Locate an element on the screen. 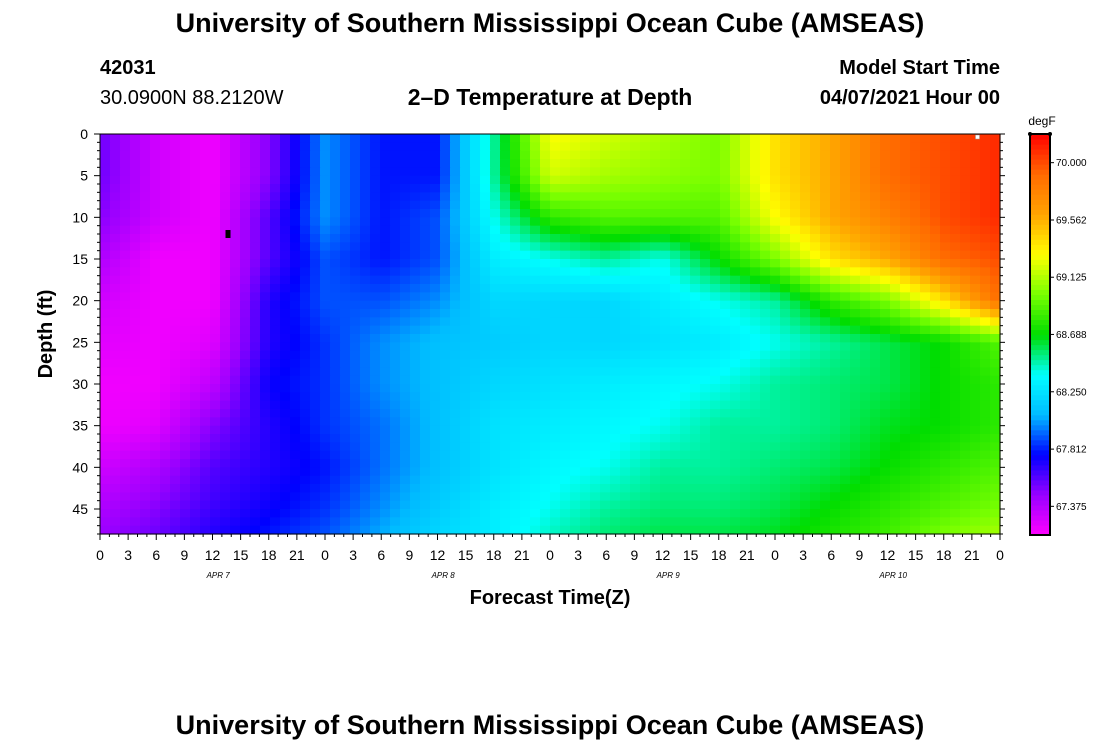 The width and height of the screenshot is (1100, 750). x-tick-label: 6 is located at coordinates (156, 555).